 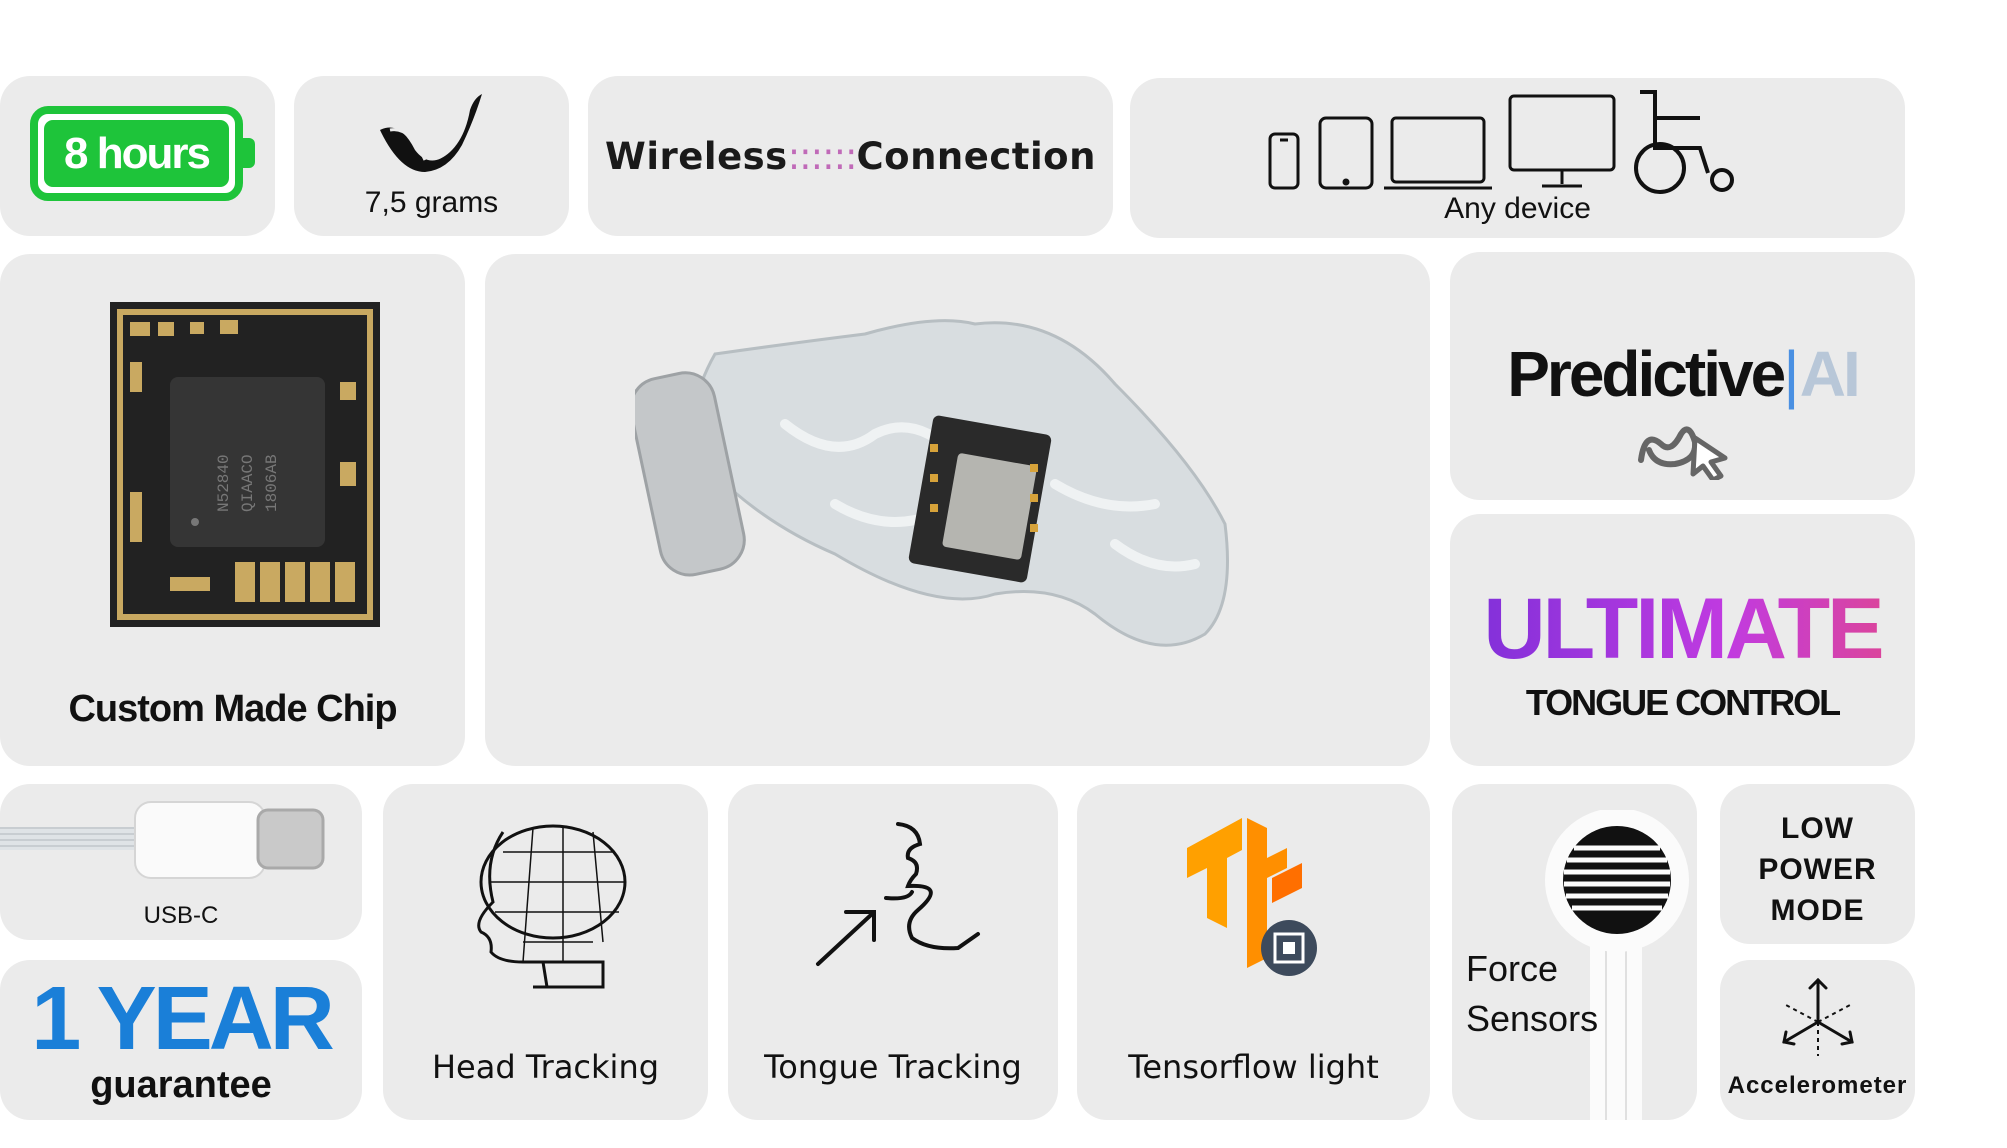 I want to click on feather-icon, so click(x=431, y=133).